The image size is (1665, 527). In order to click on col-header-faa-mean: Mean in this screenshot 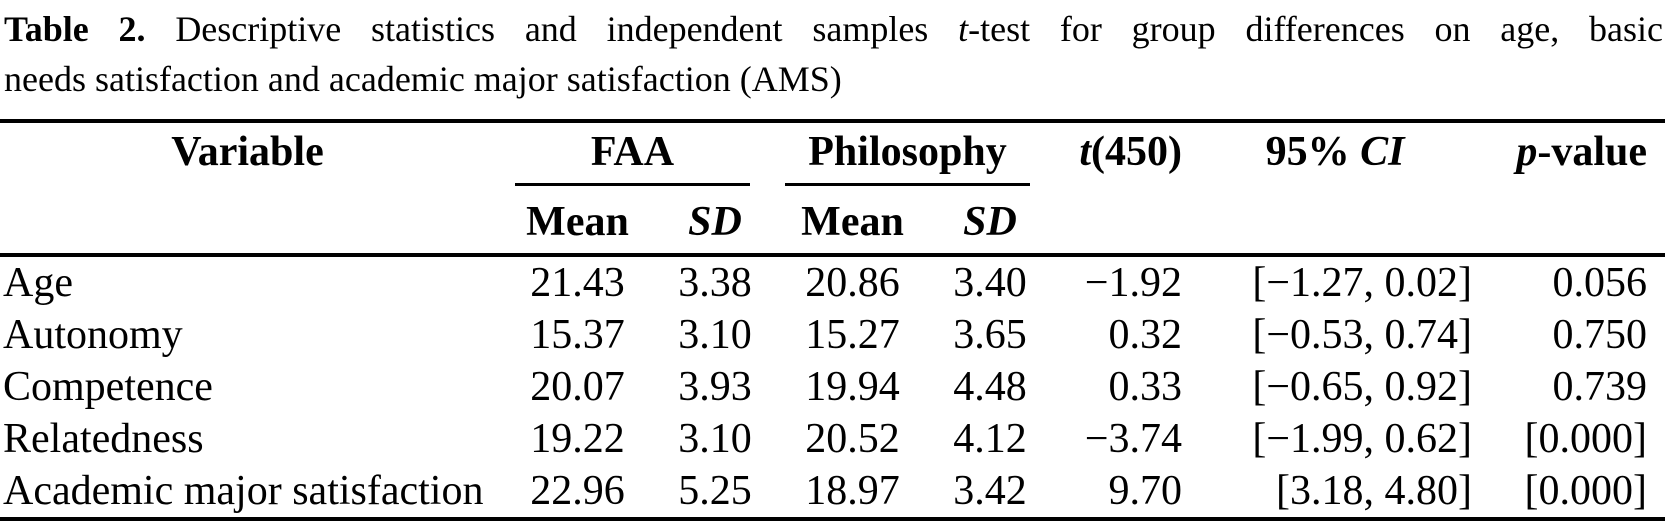, I will do `click(577, 222)`.